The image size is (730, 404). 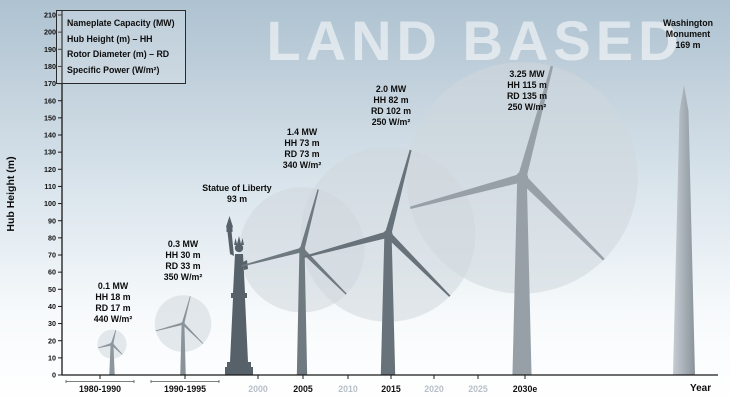 What do you see at coordinates (52, 237) in the screenshot?
I see `y-tick-label: 80` at bounding box center [52, 237].